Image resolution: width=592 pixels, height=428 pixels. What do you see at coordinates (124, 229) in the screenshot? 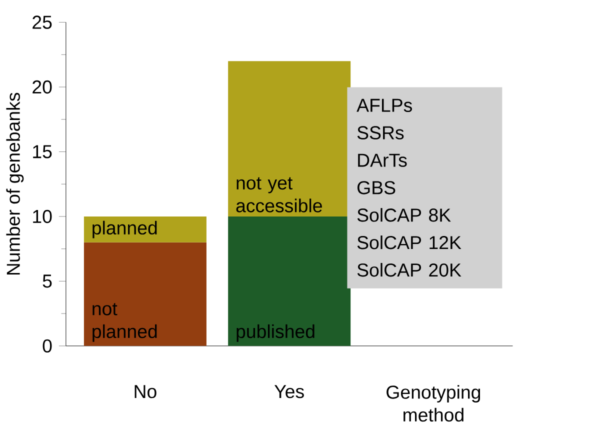
I see `annotation: planned` at bounding box center [124, 229].